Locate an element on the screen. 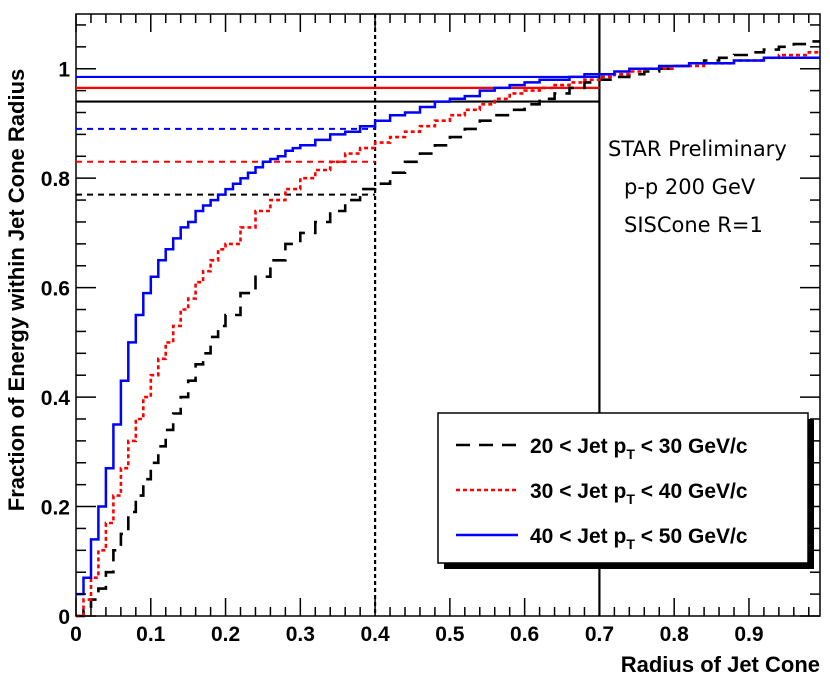  x-tick-label: 0.7 is located at coordinates (599, 634).